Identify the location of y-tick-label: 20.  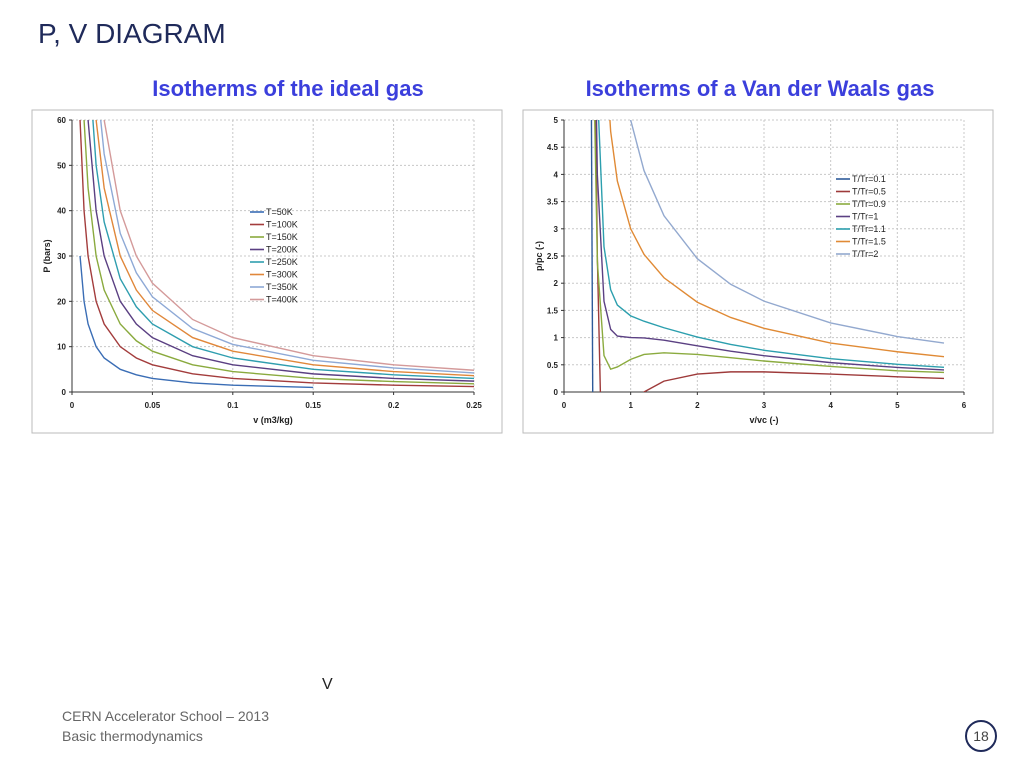
(61, 301).